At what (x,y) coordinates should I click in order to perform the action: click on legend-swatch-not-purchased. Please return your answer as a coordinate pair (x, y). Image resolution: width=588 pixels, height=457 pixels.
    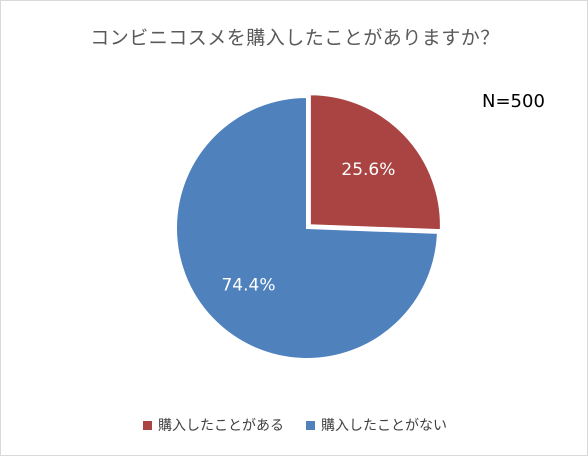
    Looking at the image, I should click on (310, 425).